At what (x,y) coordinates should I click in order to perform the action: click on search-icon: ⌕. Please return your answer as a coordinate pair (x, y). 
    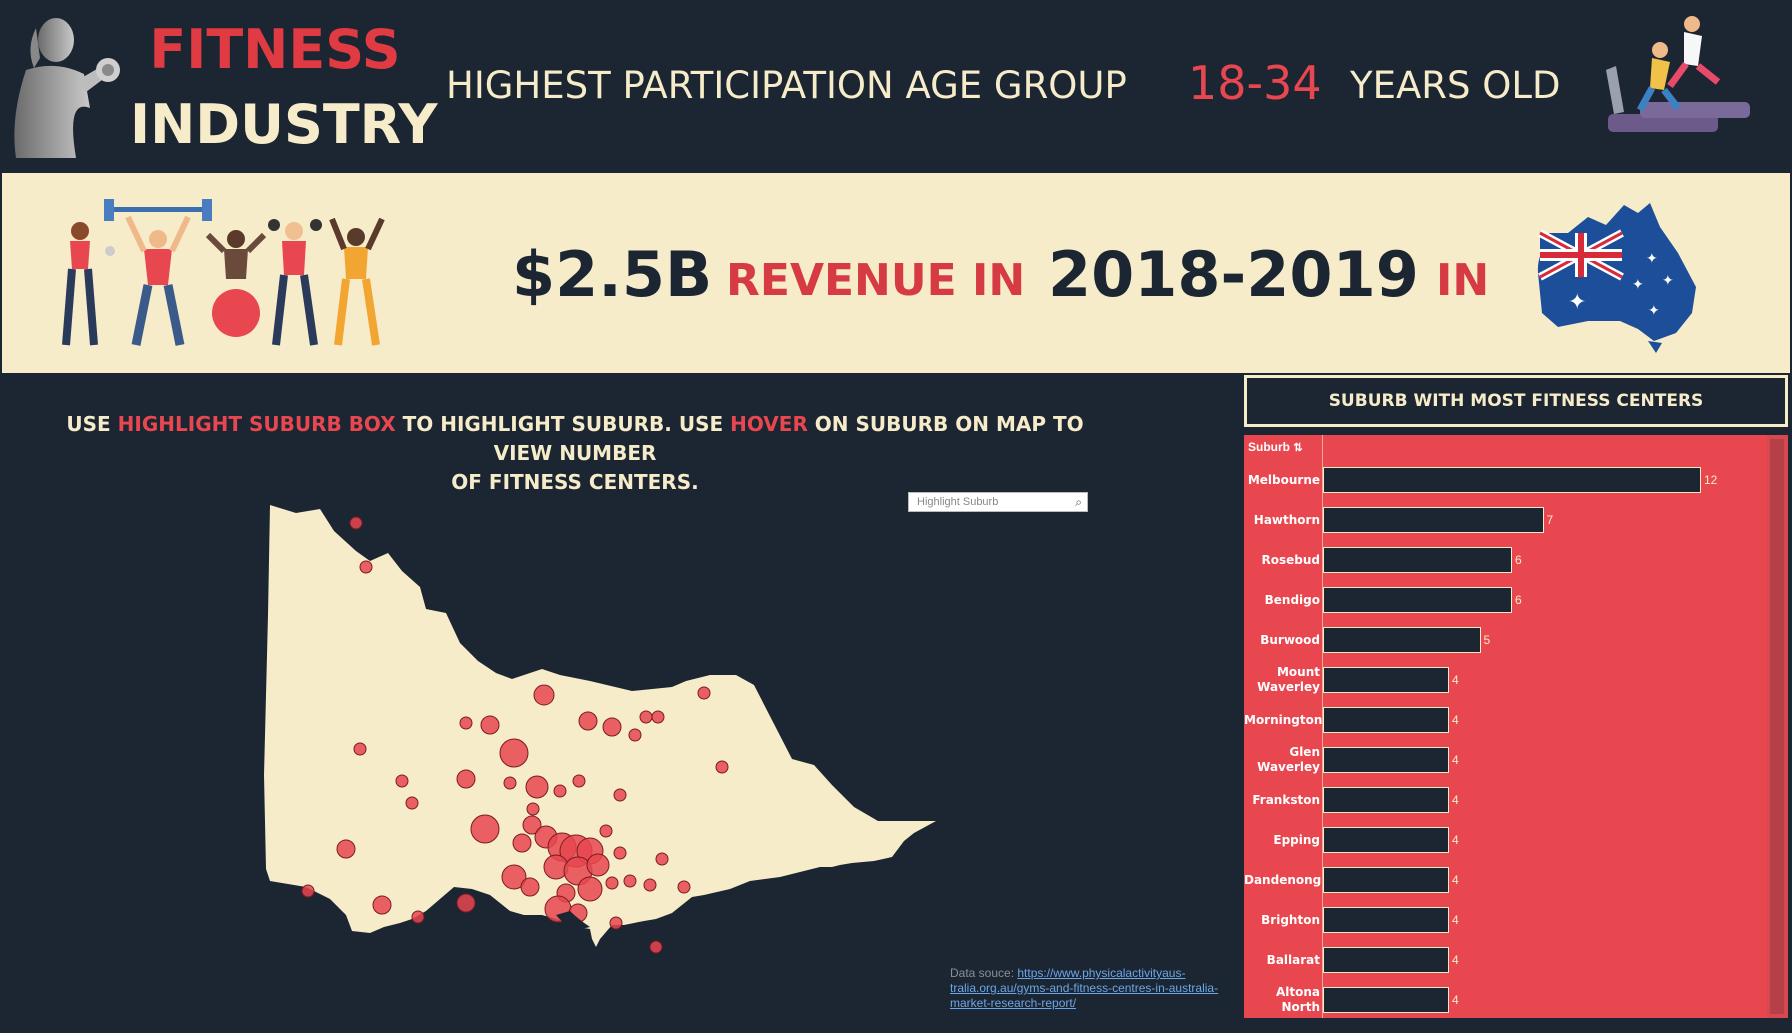
    Looking at the image, I should click on (1078, 502).